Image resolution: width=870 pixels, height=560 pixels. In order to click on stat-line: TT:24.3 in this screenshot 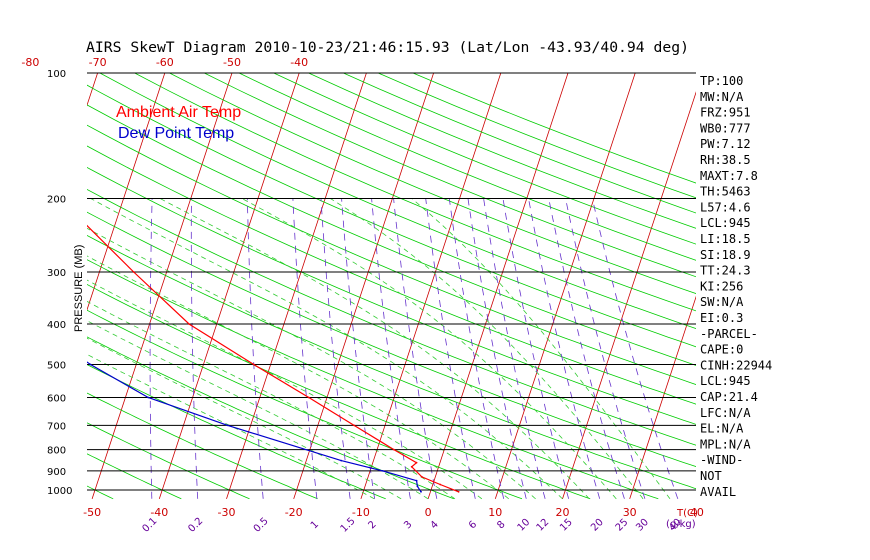, I will do `click(725, 271)`.